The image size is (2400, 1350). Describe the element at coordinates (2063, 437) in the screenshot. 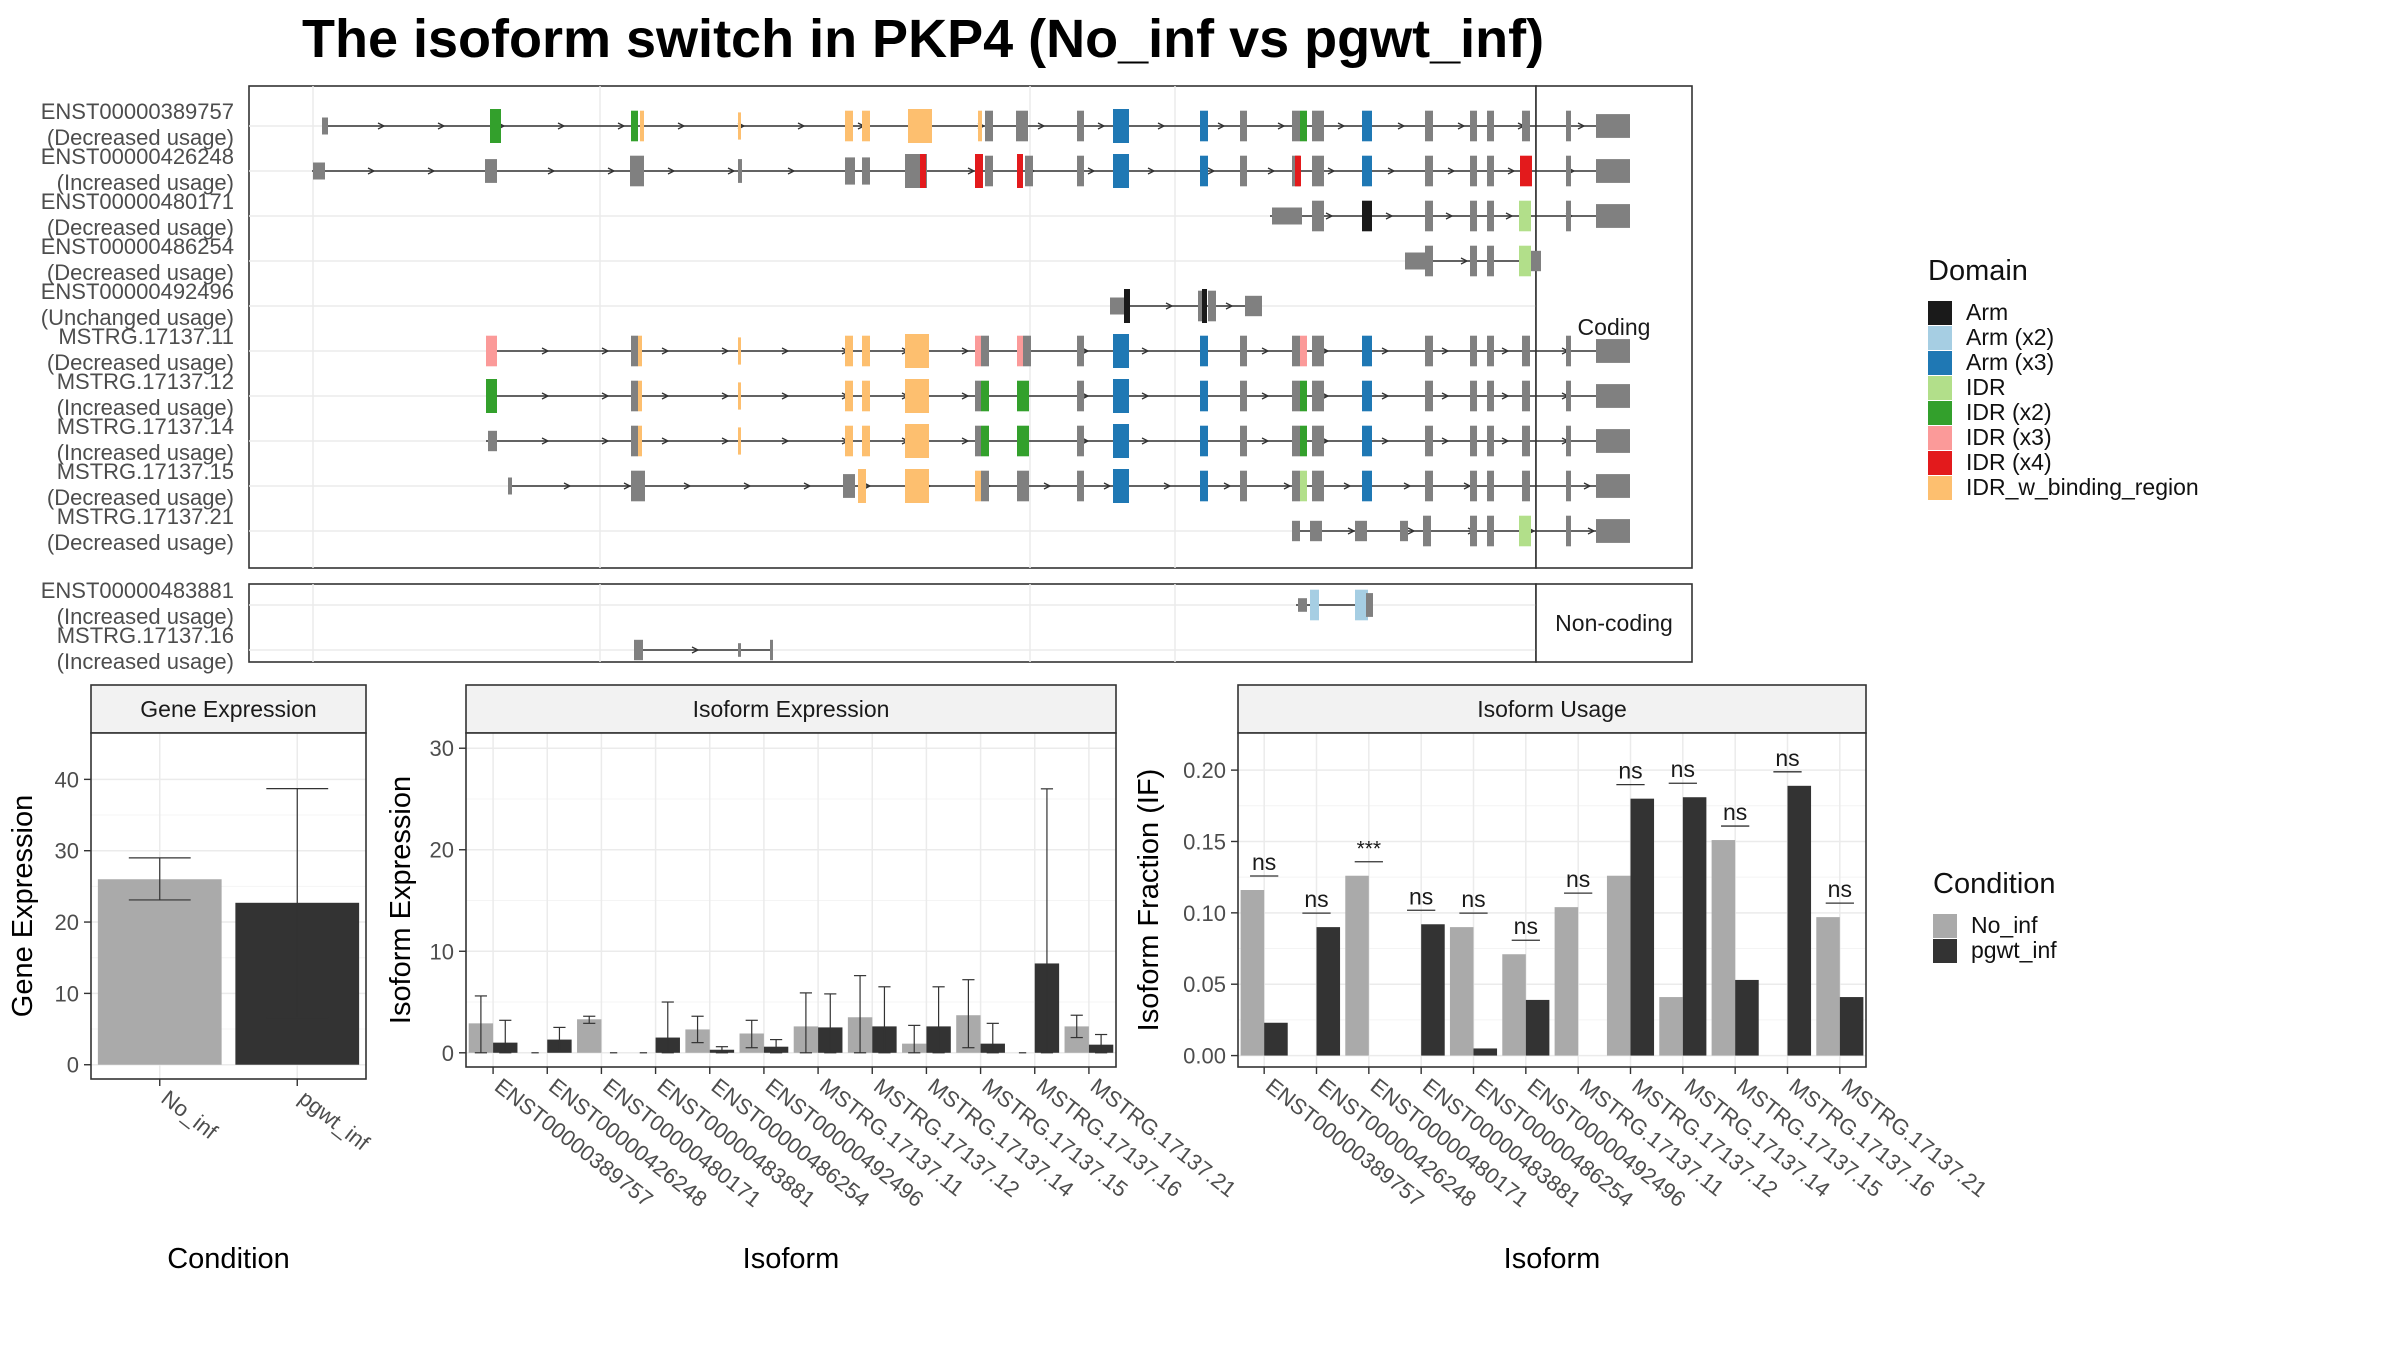

I see `domain-legend-item: IDR (x3)` at that location.